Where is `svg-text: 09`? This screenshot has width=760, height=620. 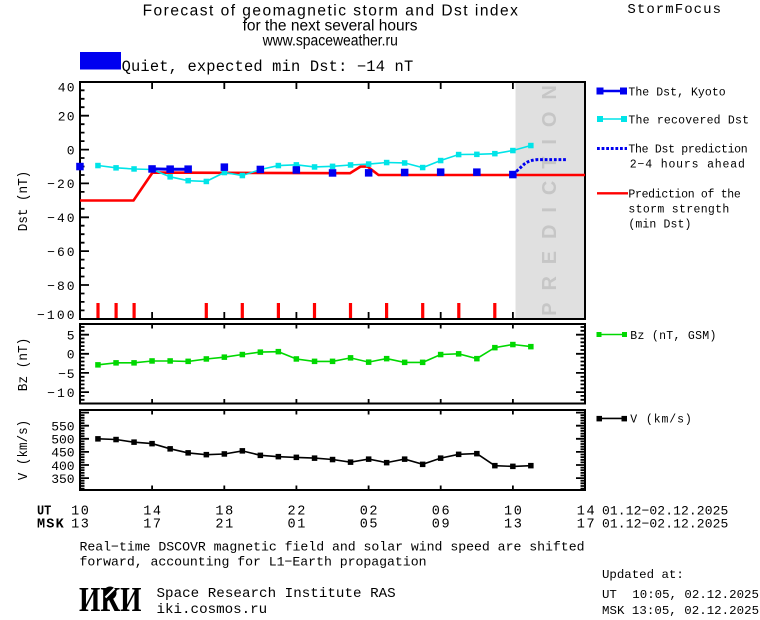 svg-text: 09 is located at coordinates (441, 525).